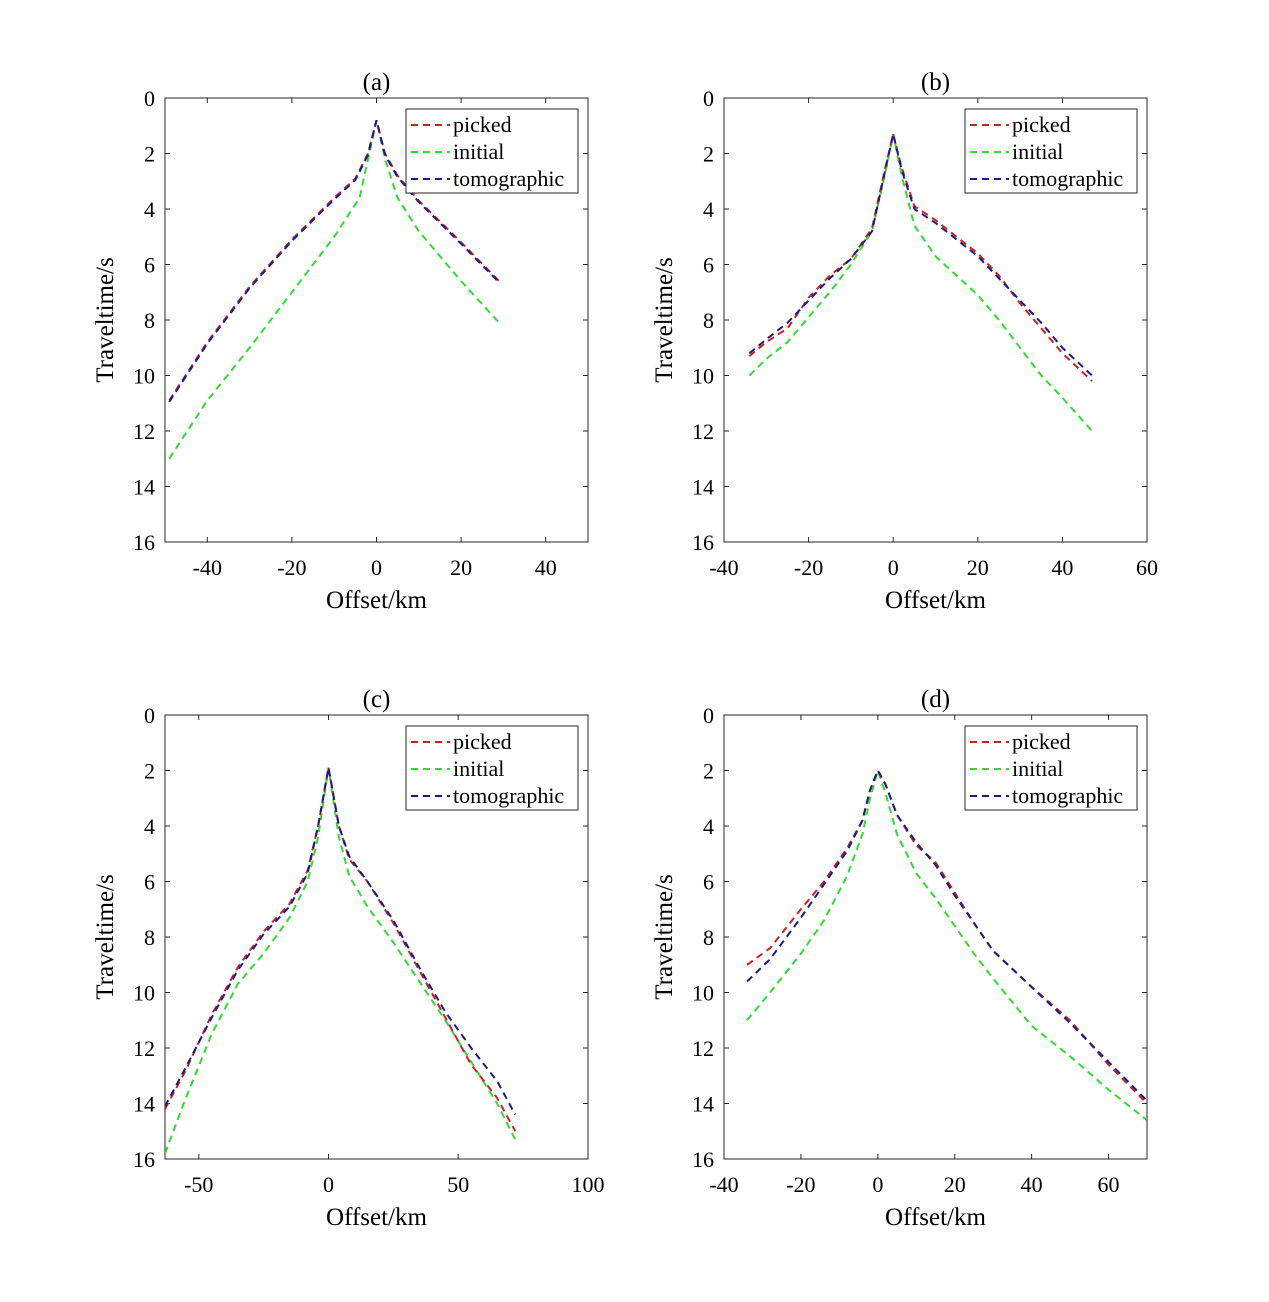 This screenshot has height=1302, width=1269. I want to click on series-line-picked, so click(920, 257).